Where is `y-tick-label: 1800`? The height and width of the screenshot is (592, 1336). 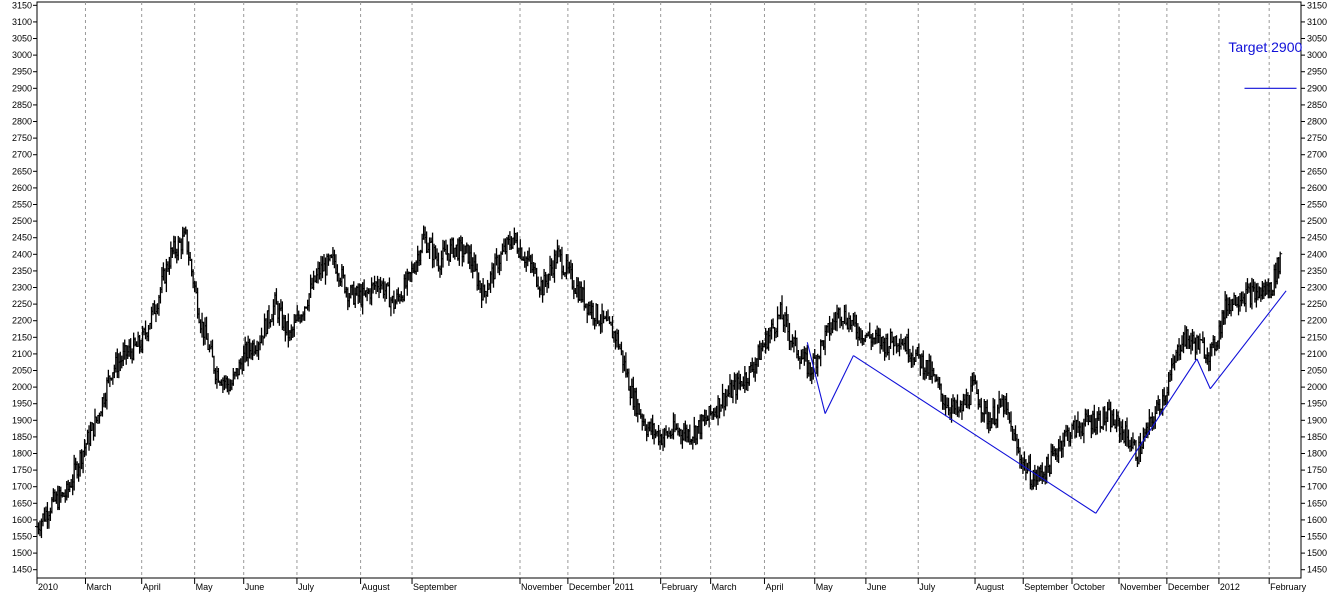
y-tick-label: 1800 is located at coordinates (22, 454).